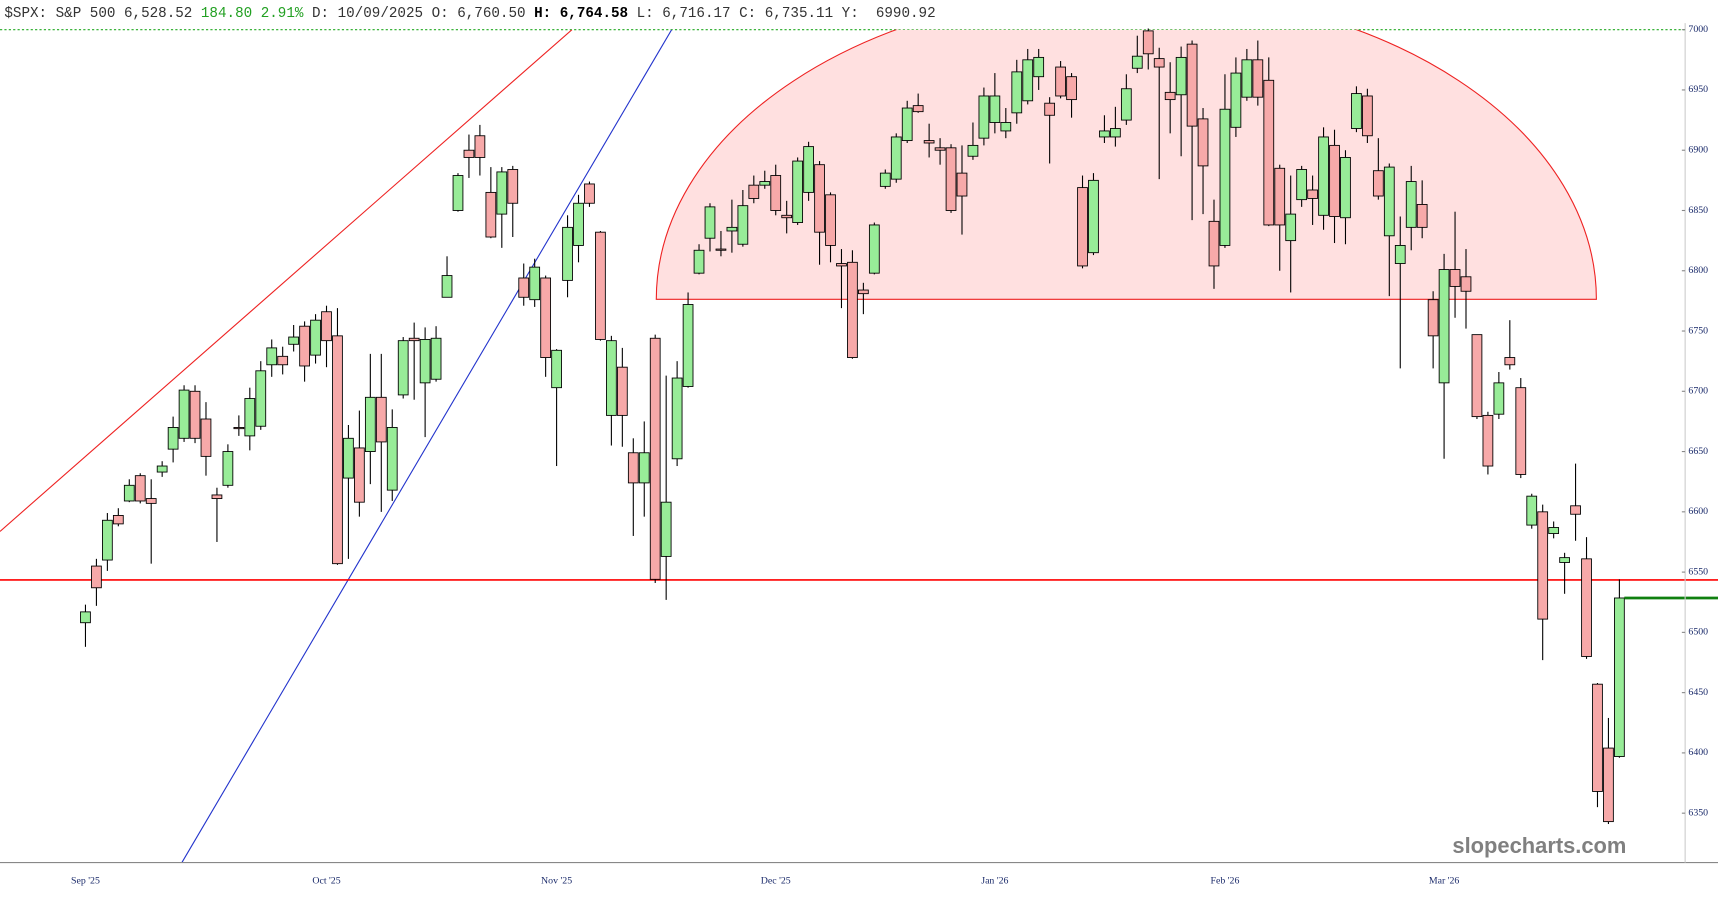  I want to click on y-tick-label: 6600, so click(1698, 511).